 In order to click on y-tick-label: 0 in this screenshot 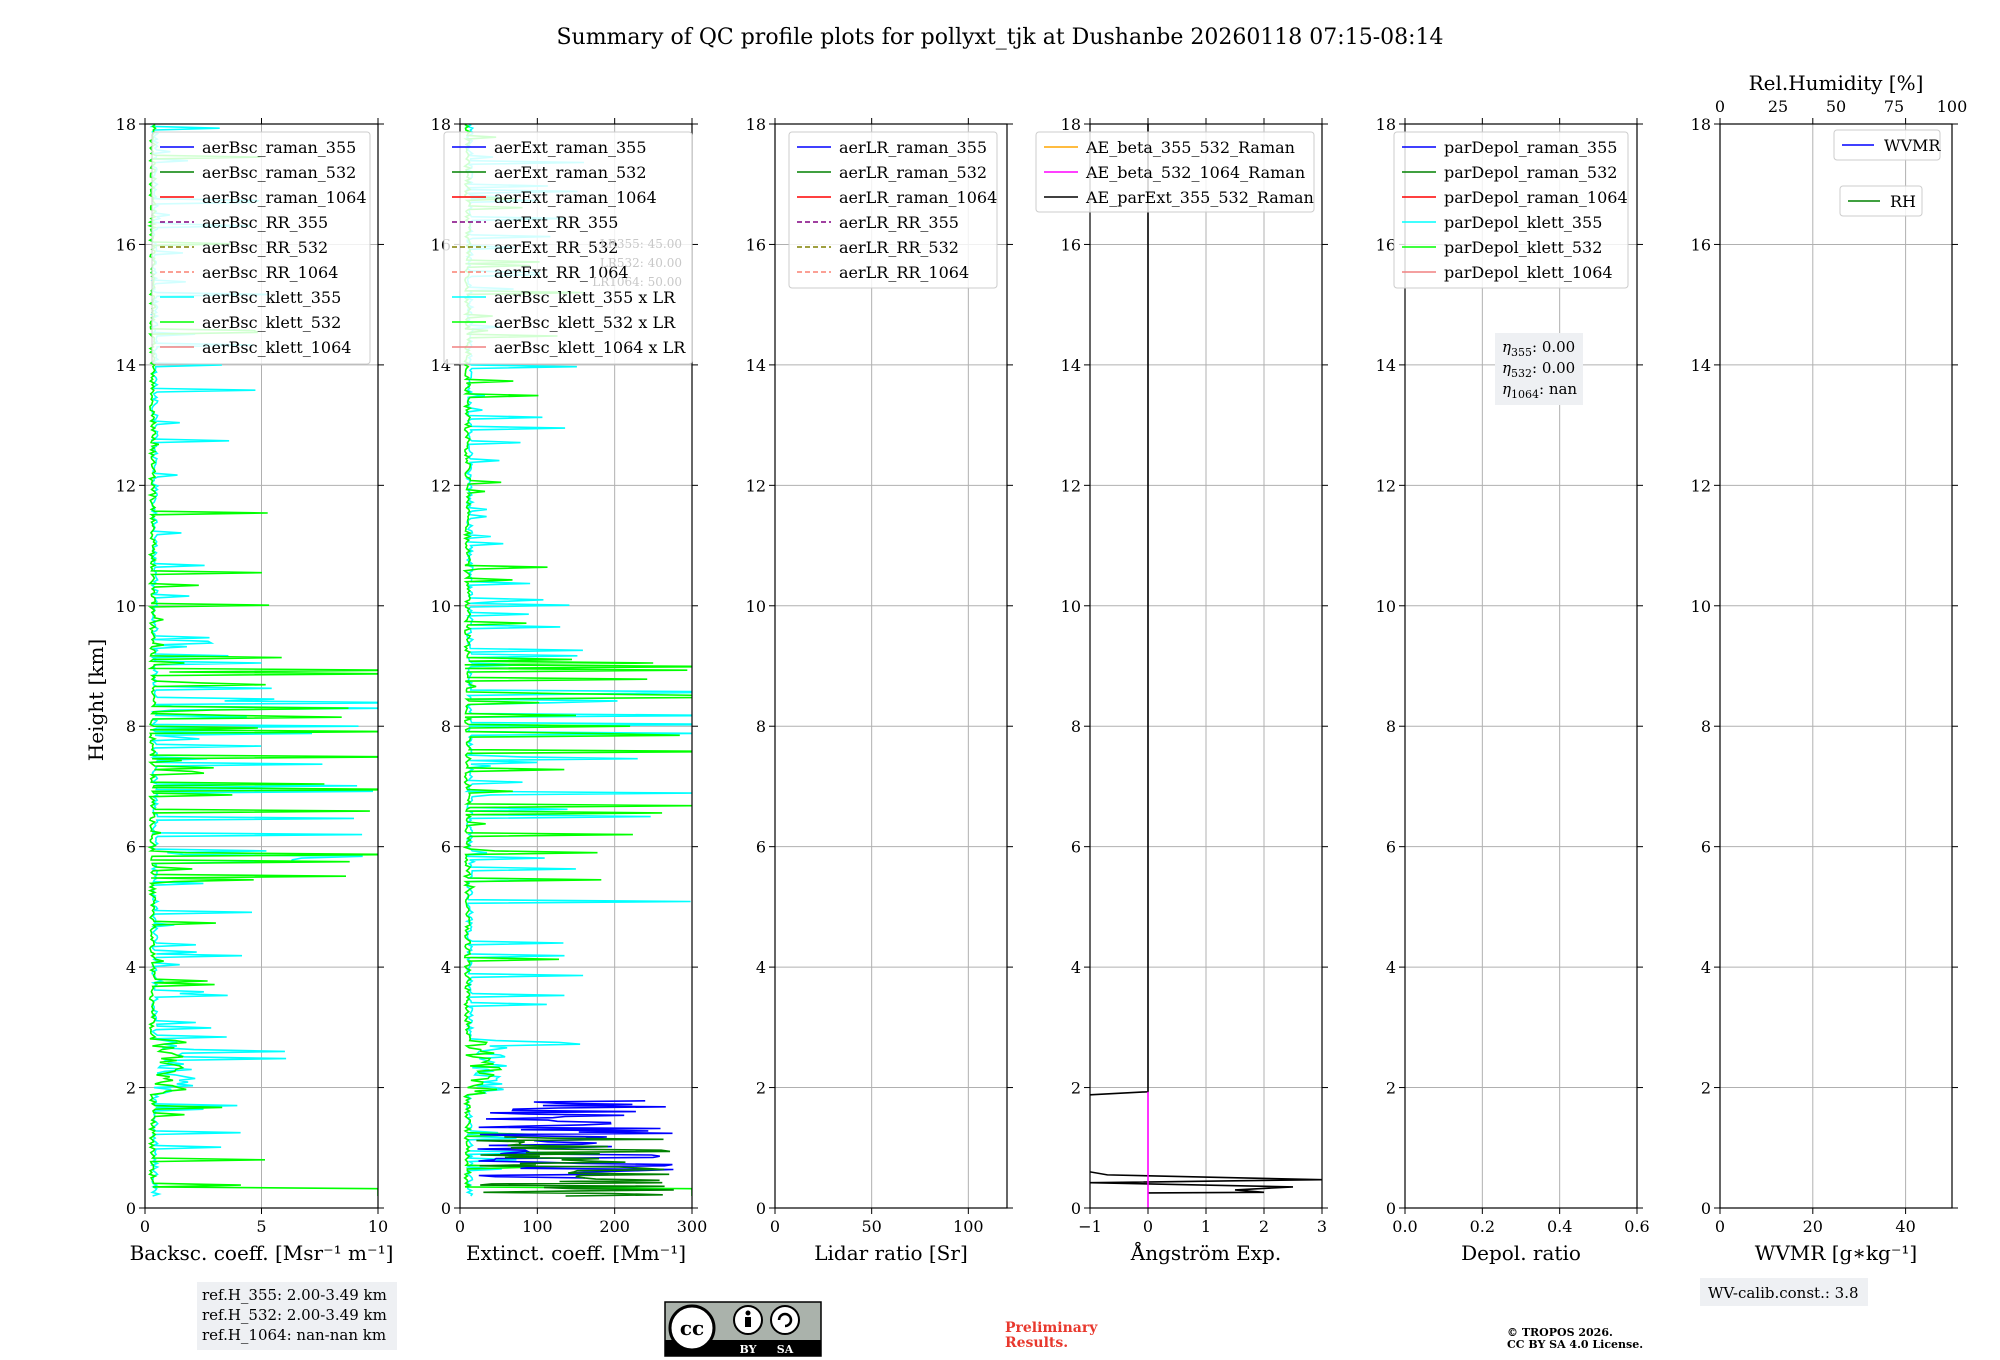, I will do `click(1391, 1208)`.